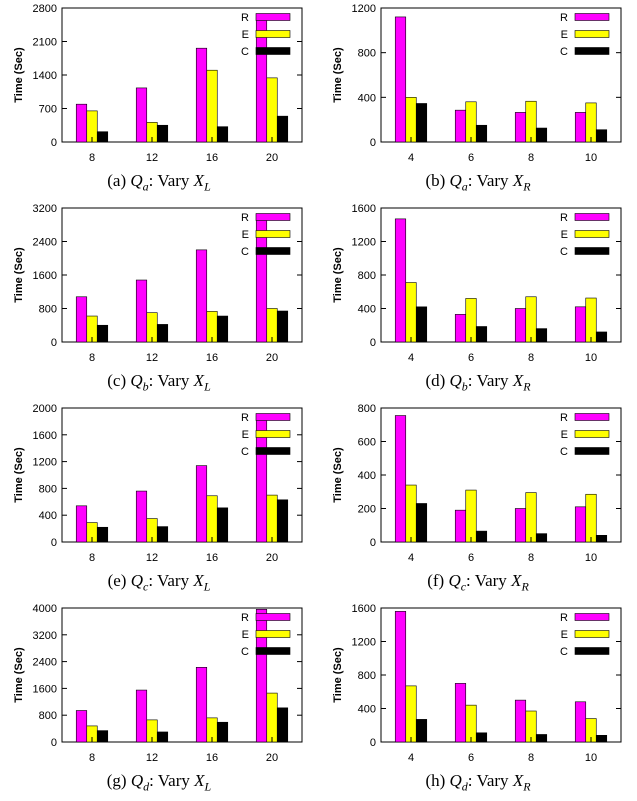 This screenshot has width=637, height=801. Describe the element at coordinates (367, 409) in the screenshot. I see `y-tick-label: 800` at that location.